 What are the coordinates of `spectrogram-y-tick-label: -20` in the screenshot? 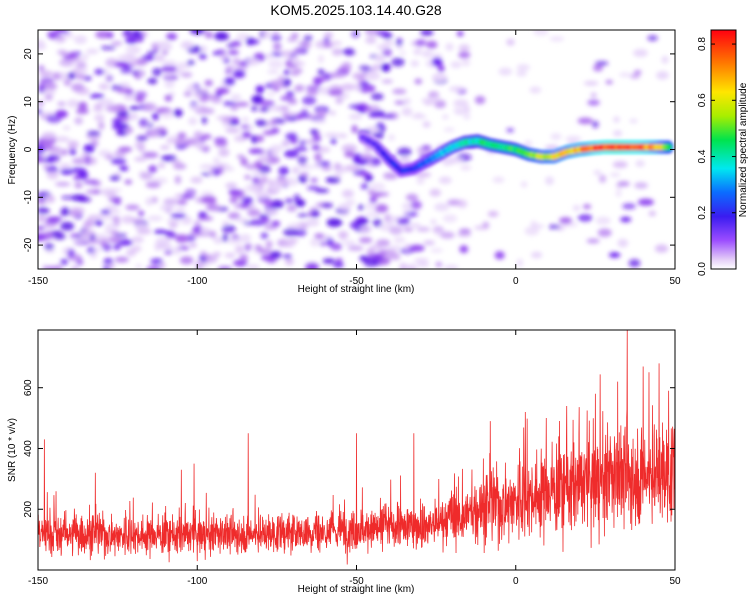 It's located at (28, 244).